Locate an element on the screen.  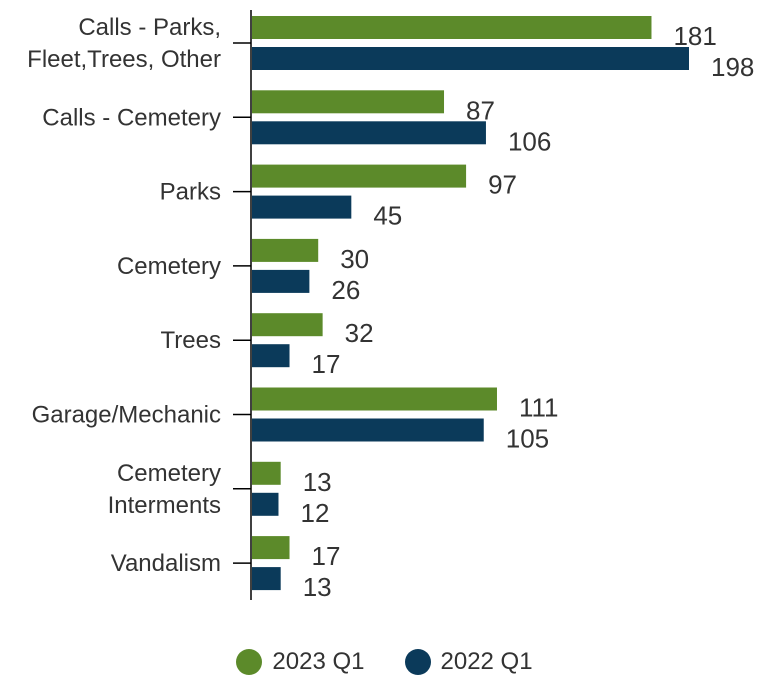
legend-item-2022-q1: 2022 Q1 is located at coordinates (468, 662).